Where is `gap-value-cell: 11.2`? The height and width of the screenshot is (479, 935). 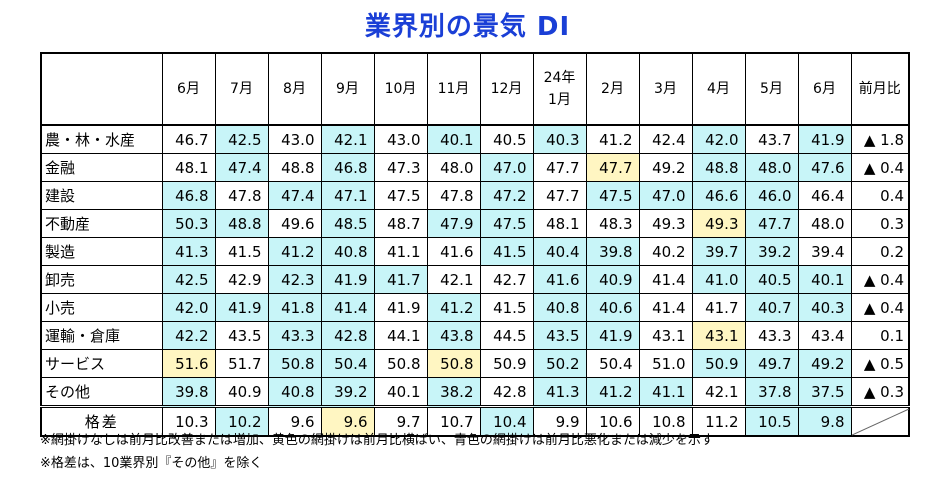 gap-value-cell: 11.2 is located at coordinates (718, 421).